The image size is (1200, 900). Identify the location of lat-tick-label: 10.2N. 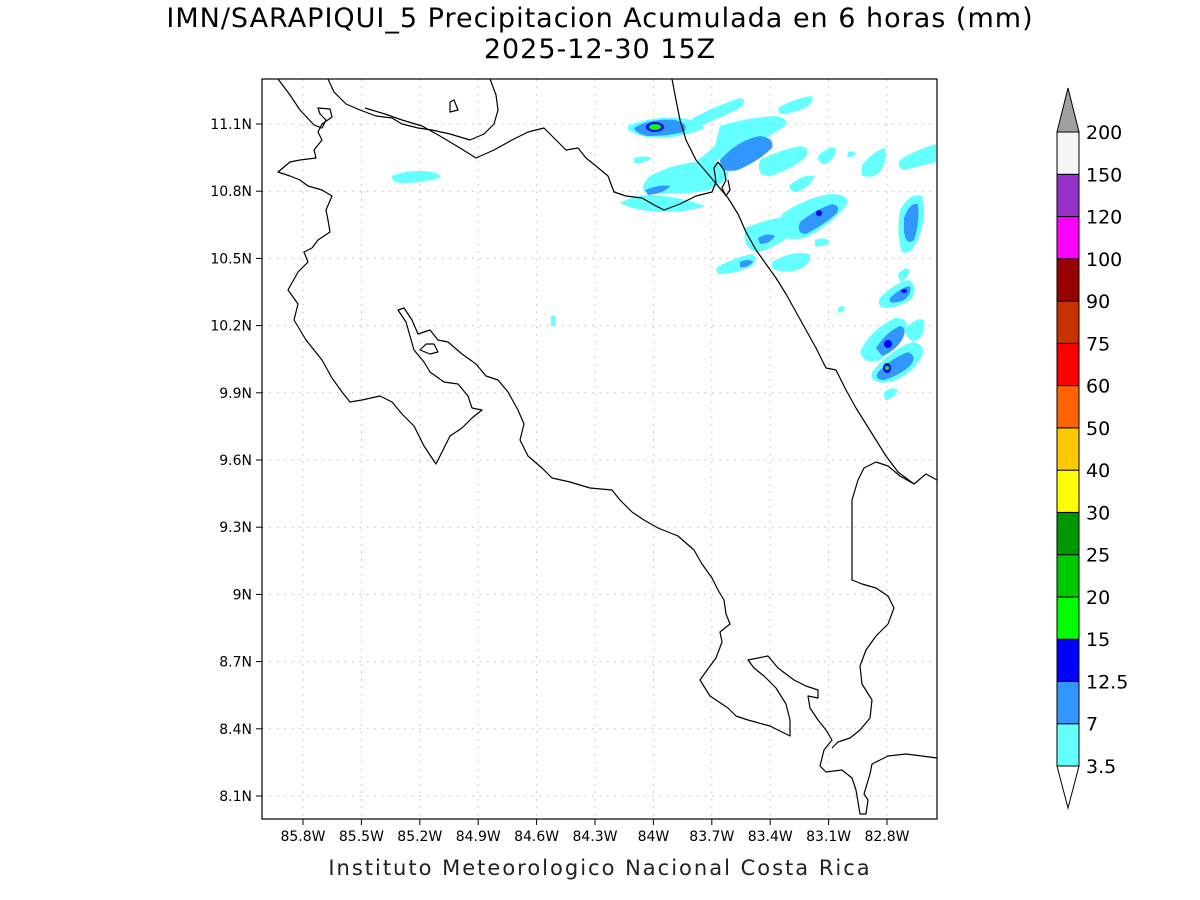
(231, 327).